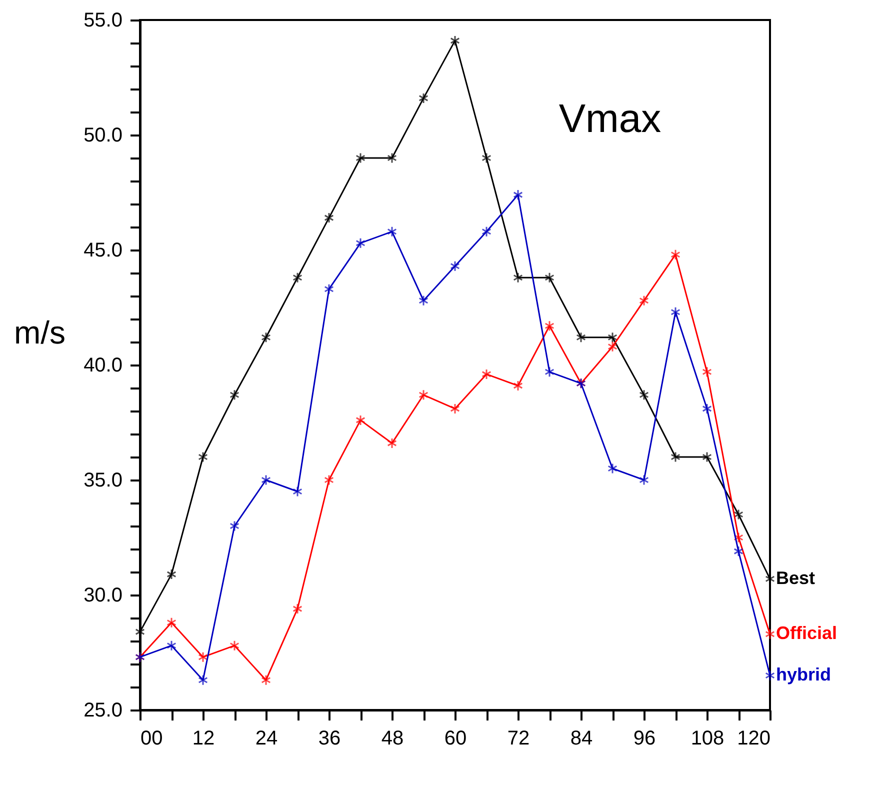 The width and height of the screenshot is (875, 786). What do you see at coordinates (804, 674) in the screenshot?
I see `series-label: hybrid` at bounding box center [804, 674].